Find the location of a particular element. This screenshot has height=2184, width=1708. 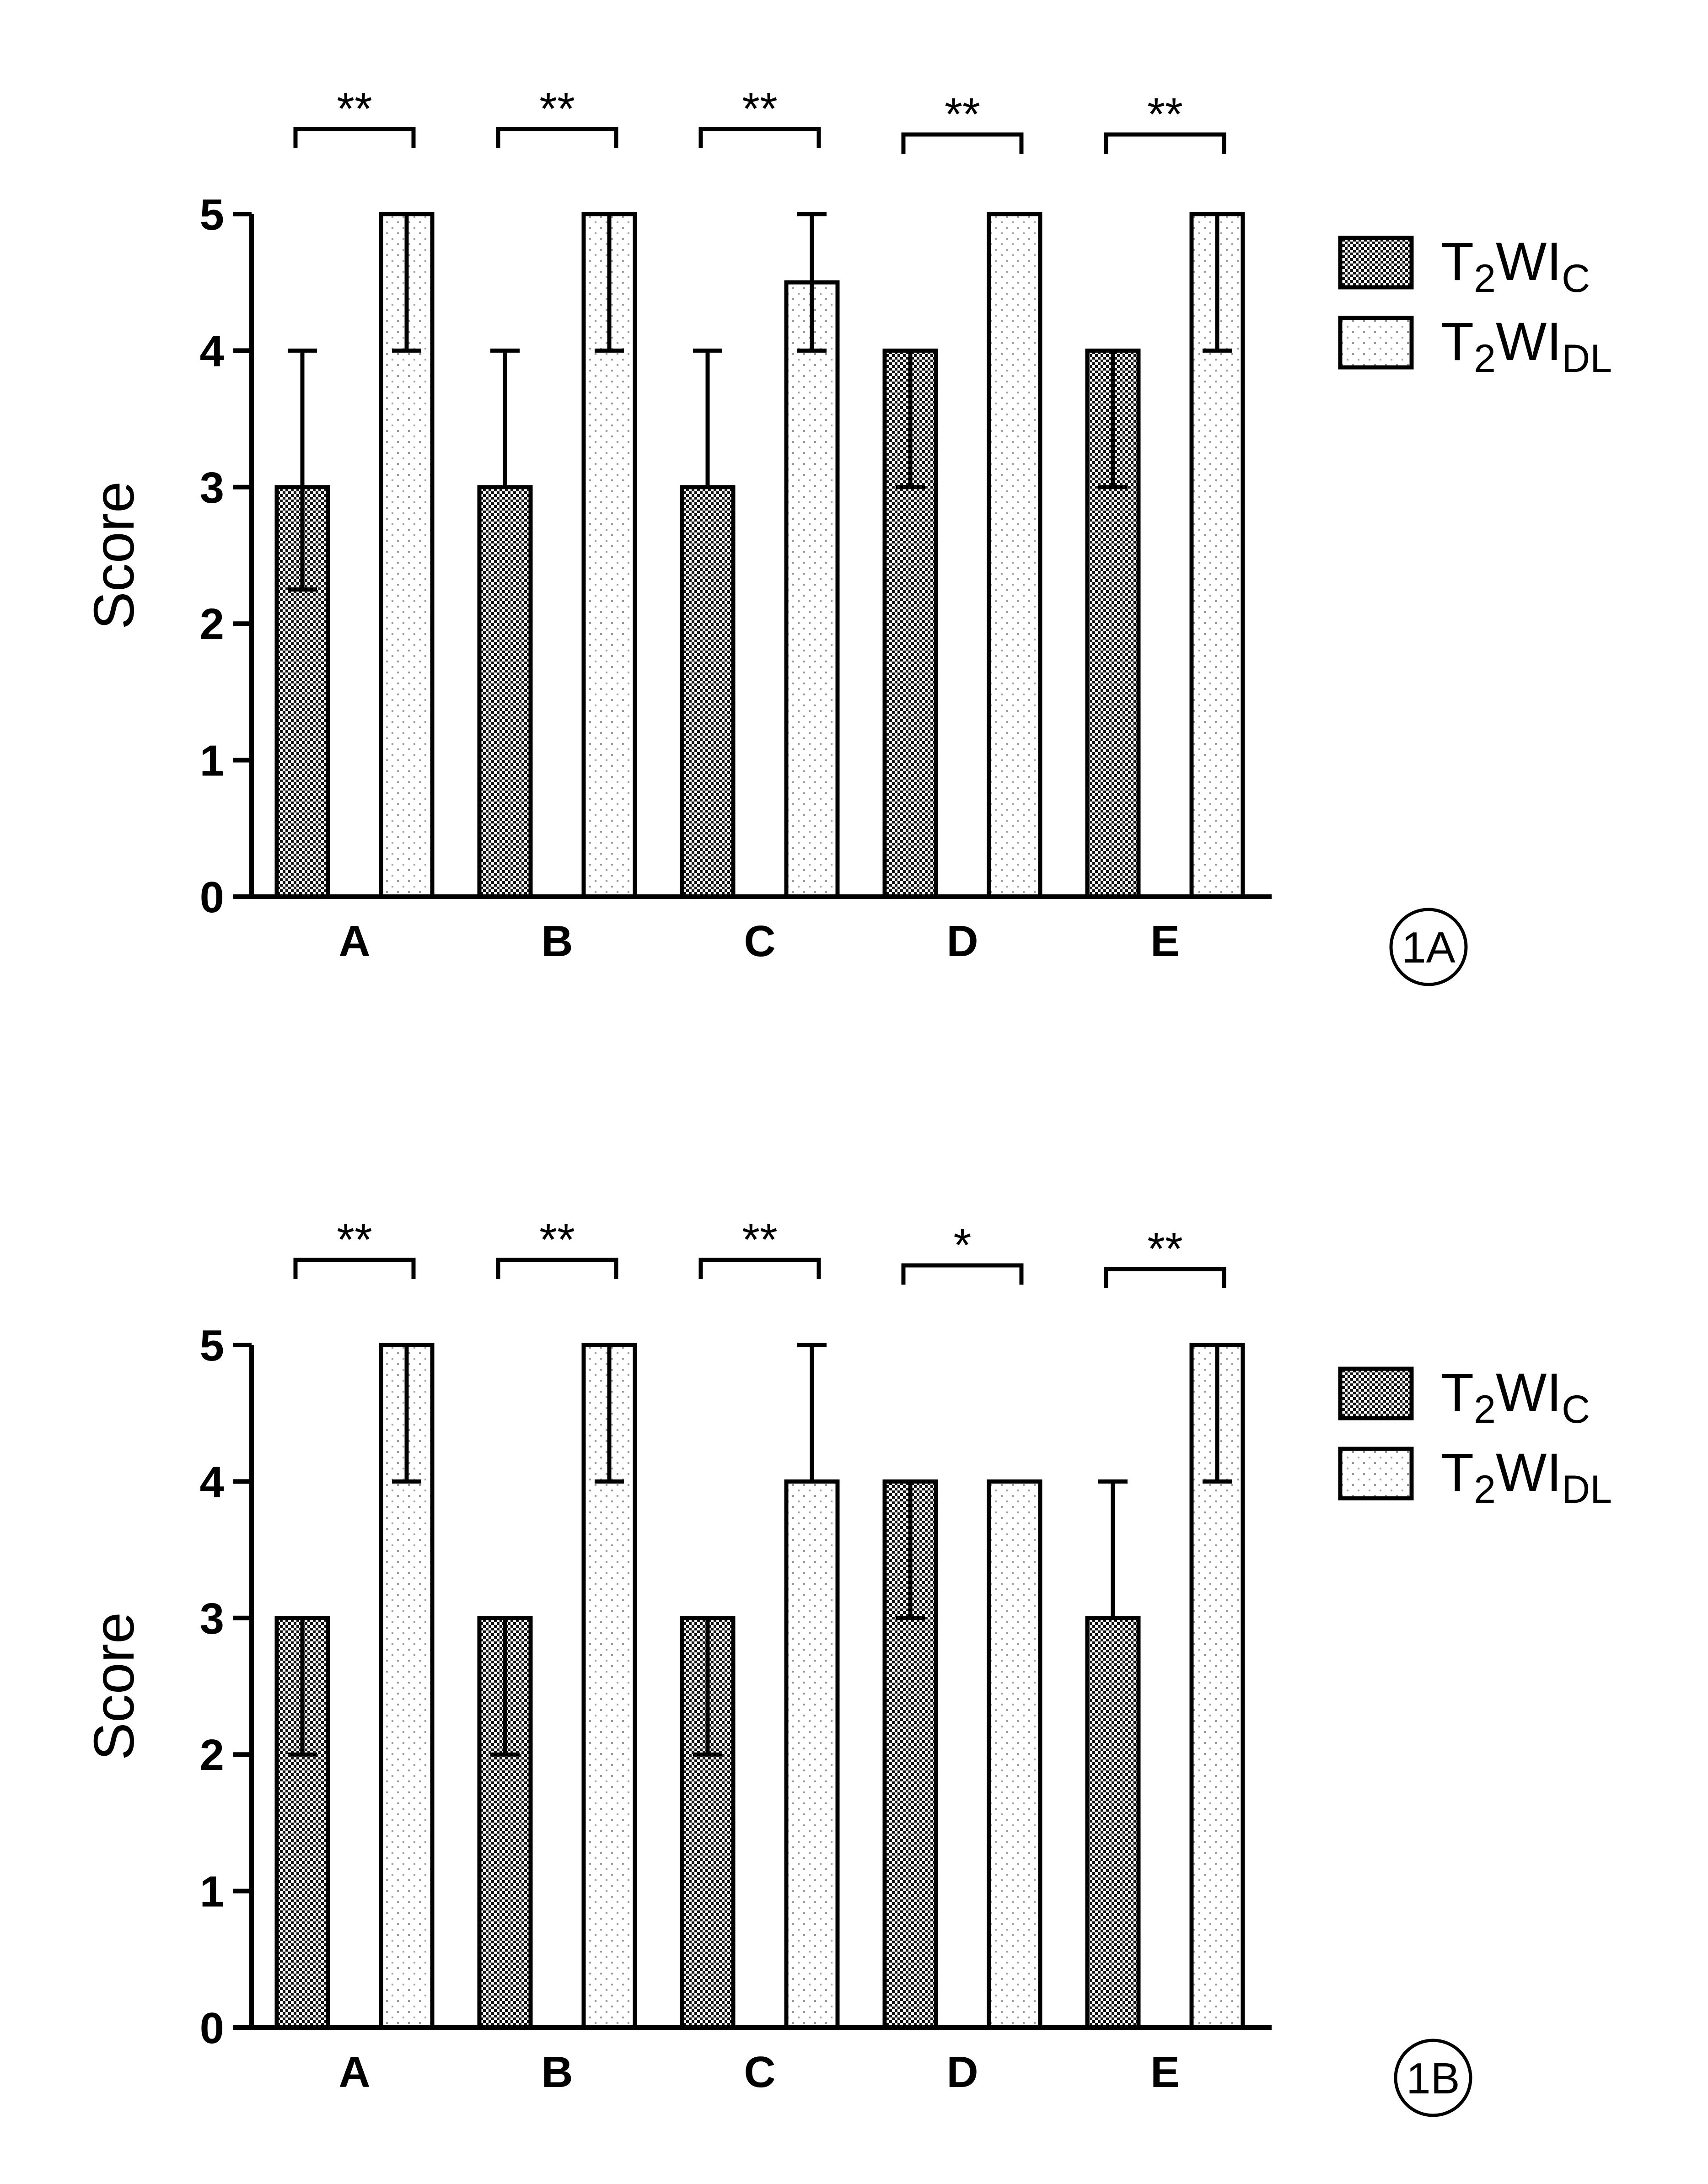

significance-stars-D: * is located at coordinates (963, 1245).